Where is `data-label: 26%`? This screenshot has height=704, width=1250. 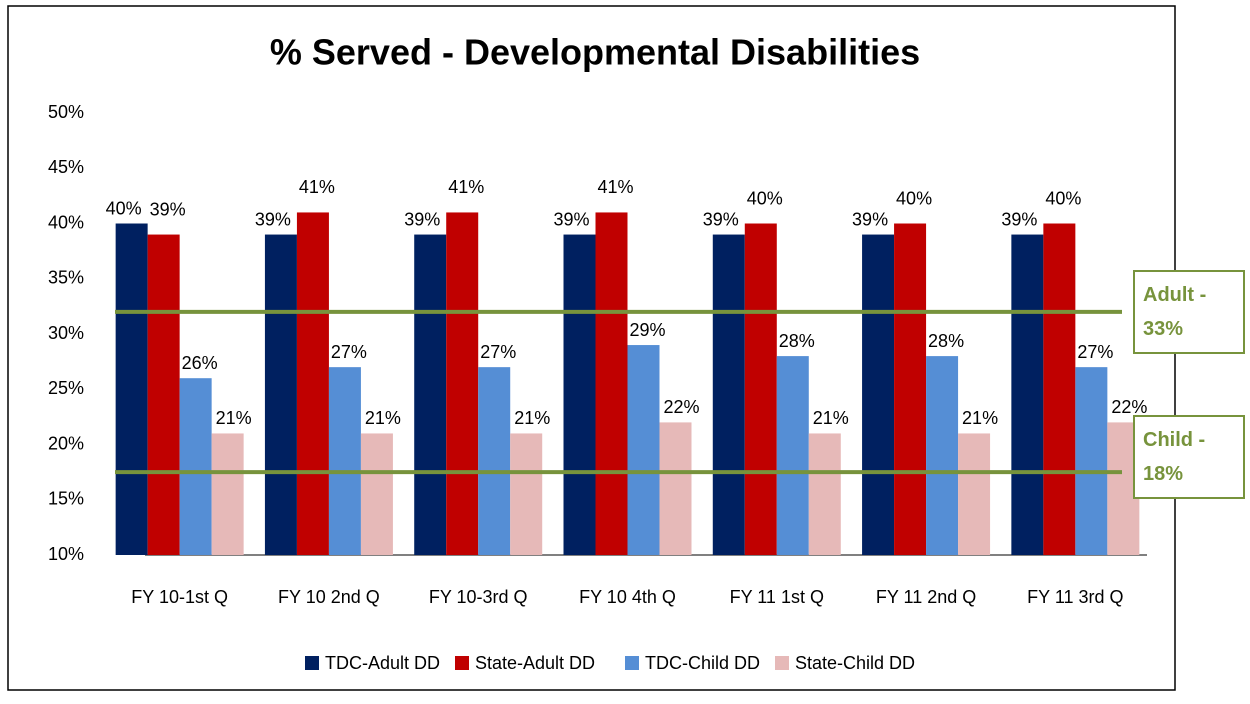 data-label: 26% is located at coordinates (200, 363).